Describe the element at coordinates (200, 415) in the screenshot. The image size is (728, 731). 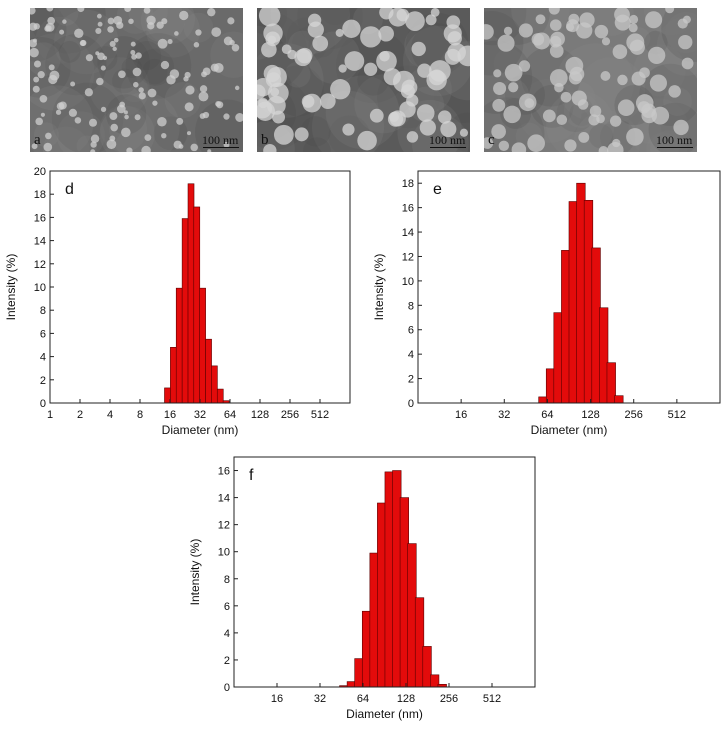
I see `x-tick-label: 32` at that location.